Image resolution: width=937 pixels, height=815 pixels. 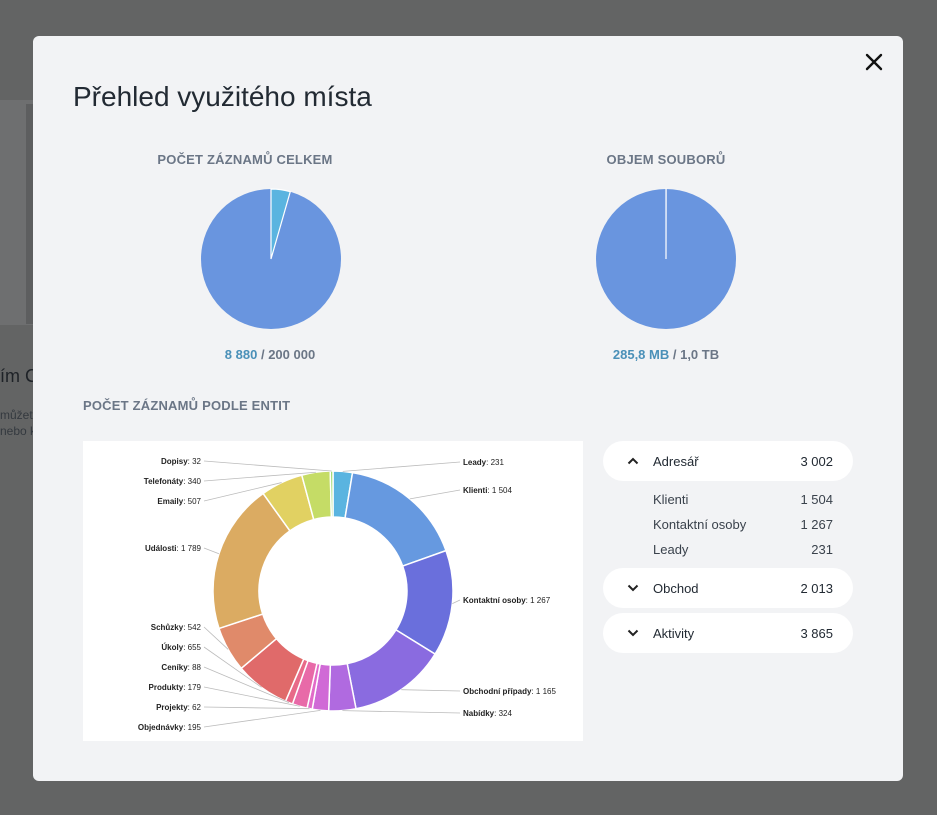 What do you see at coordinates (175, 687) in the screenshot?
I see `donut-label: Produkty: 179` at bounding box center [175, 687].